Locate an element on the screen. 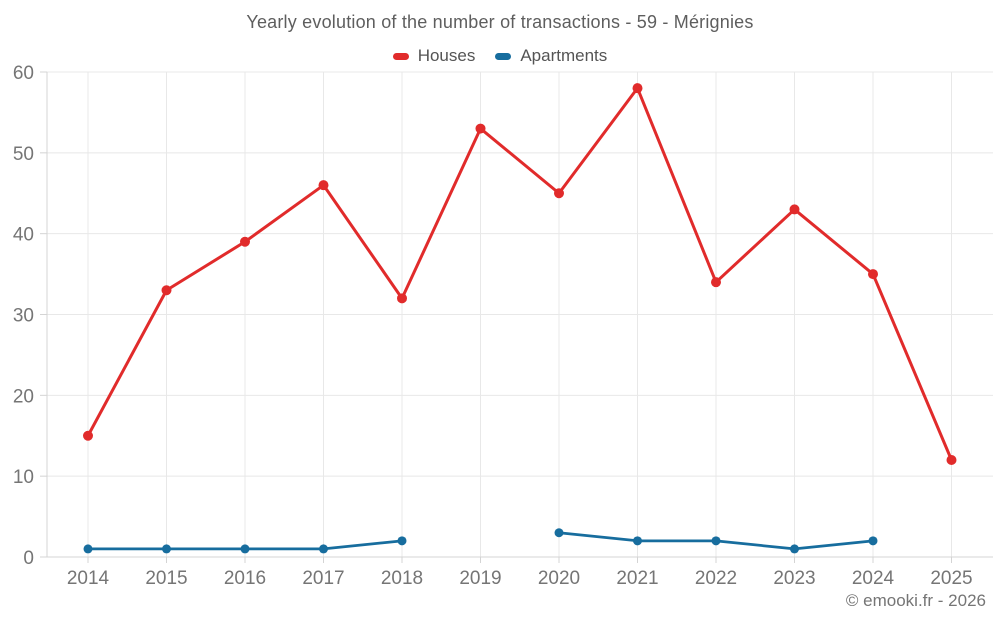  data-point-apartments-2015 is located at coordinates (166, 549).